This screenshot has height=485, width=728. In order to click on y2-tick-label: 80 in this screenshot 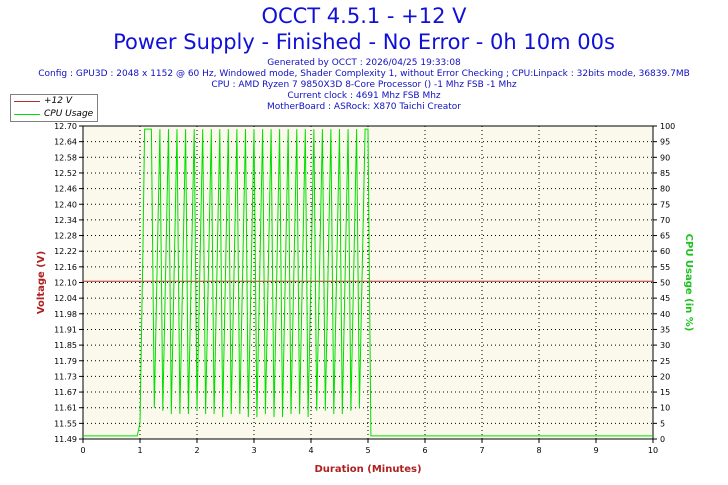, I will do `click(665, 189)`.